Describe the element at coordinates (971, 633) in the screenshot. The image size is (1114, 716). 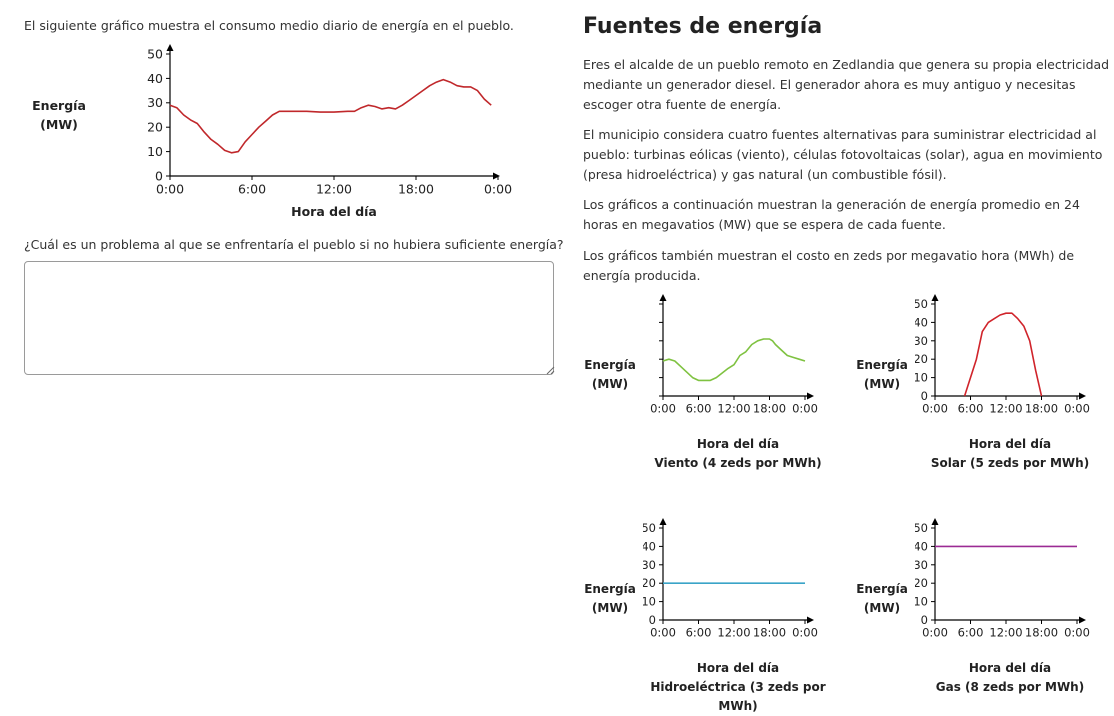
I see `gas-x-tick-label: 6:00` at that location.